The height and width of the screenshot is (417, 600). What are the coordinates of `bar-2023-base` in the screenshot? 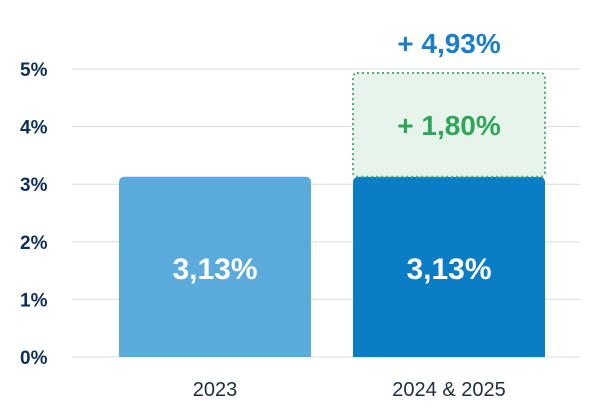 It's located at (215, 266).